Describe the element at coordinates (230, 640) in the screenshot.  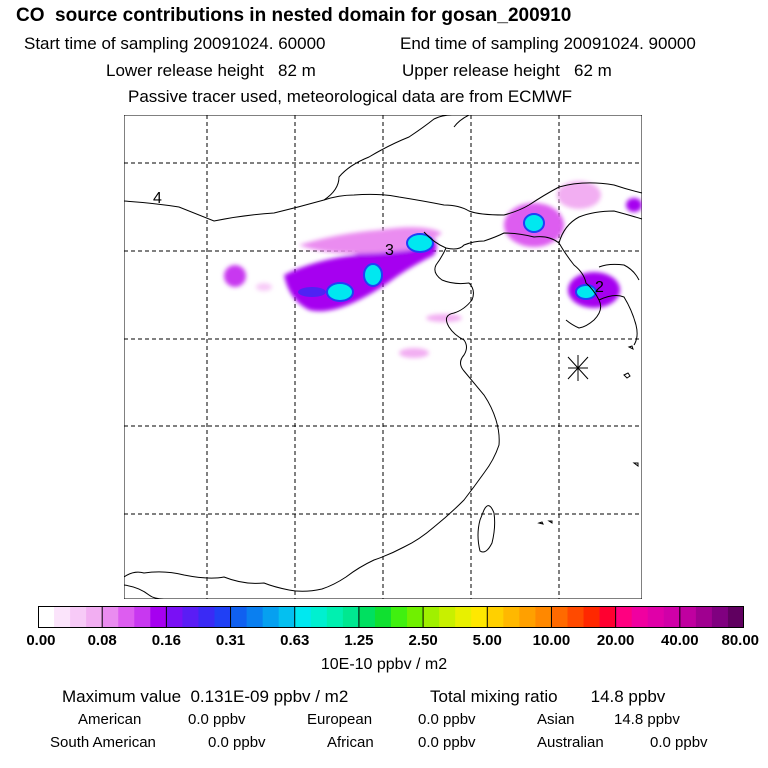
I see `color-scale-tick-label: 0.31` at that location.